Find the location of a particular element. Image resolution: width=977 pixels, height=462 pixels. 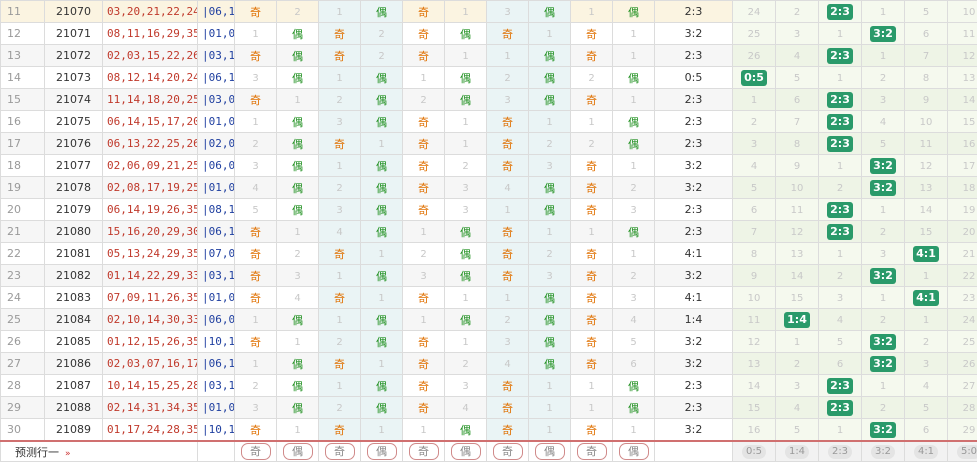

miss-count: 7 is located at coordinates (926, 56).